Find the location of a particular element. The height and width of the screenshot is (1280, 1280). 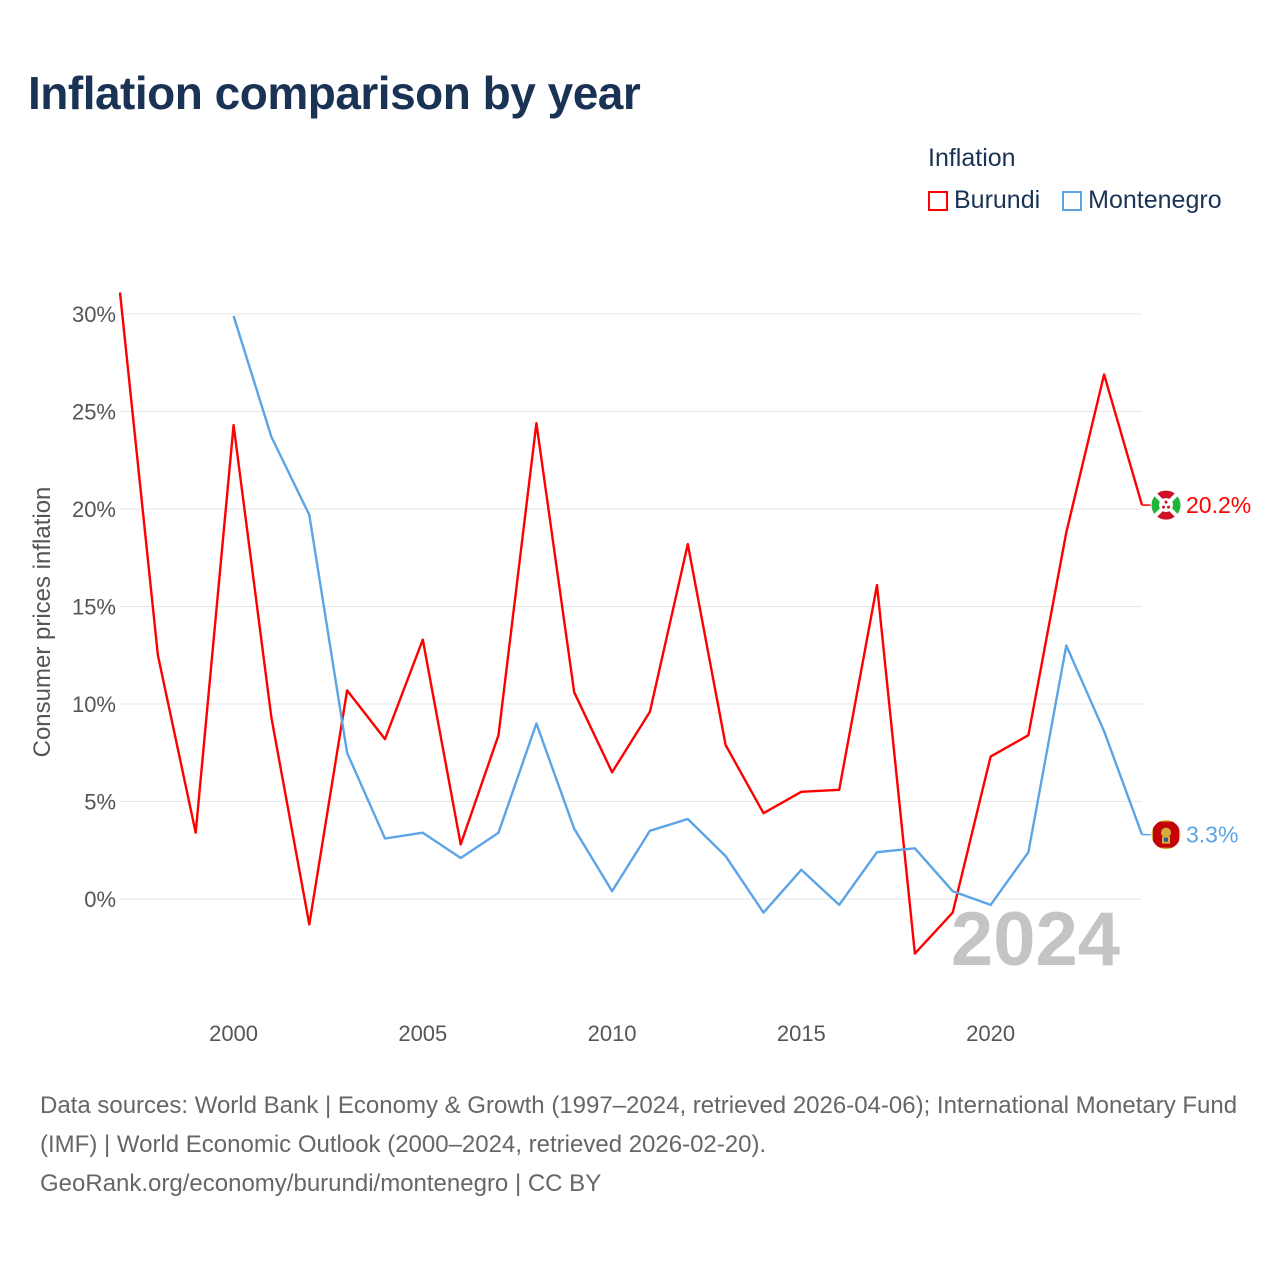

y-tick-label: 15% is located at coordinates (94, 607).